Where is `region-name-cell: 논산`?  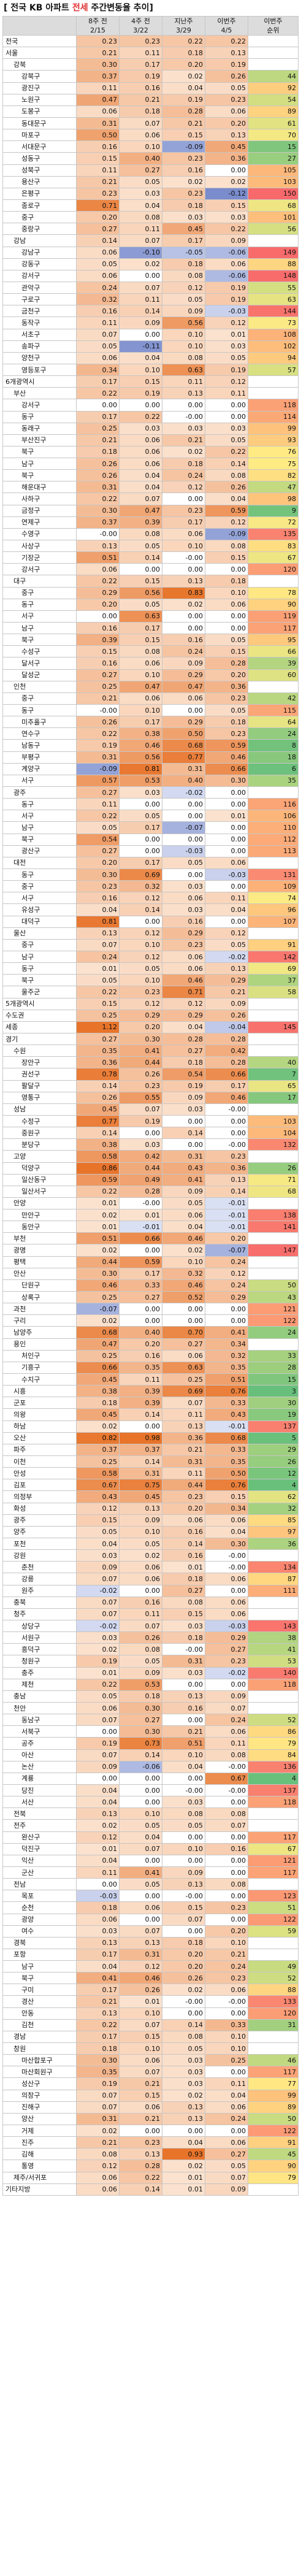 region-name-cell: 논산 is located at coordinates (39, 1766).